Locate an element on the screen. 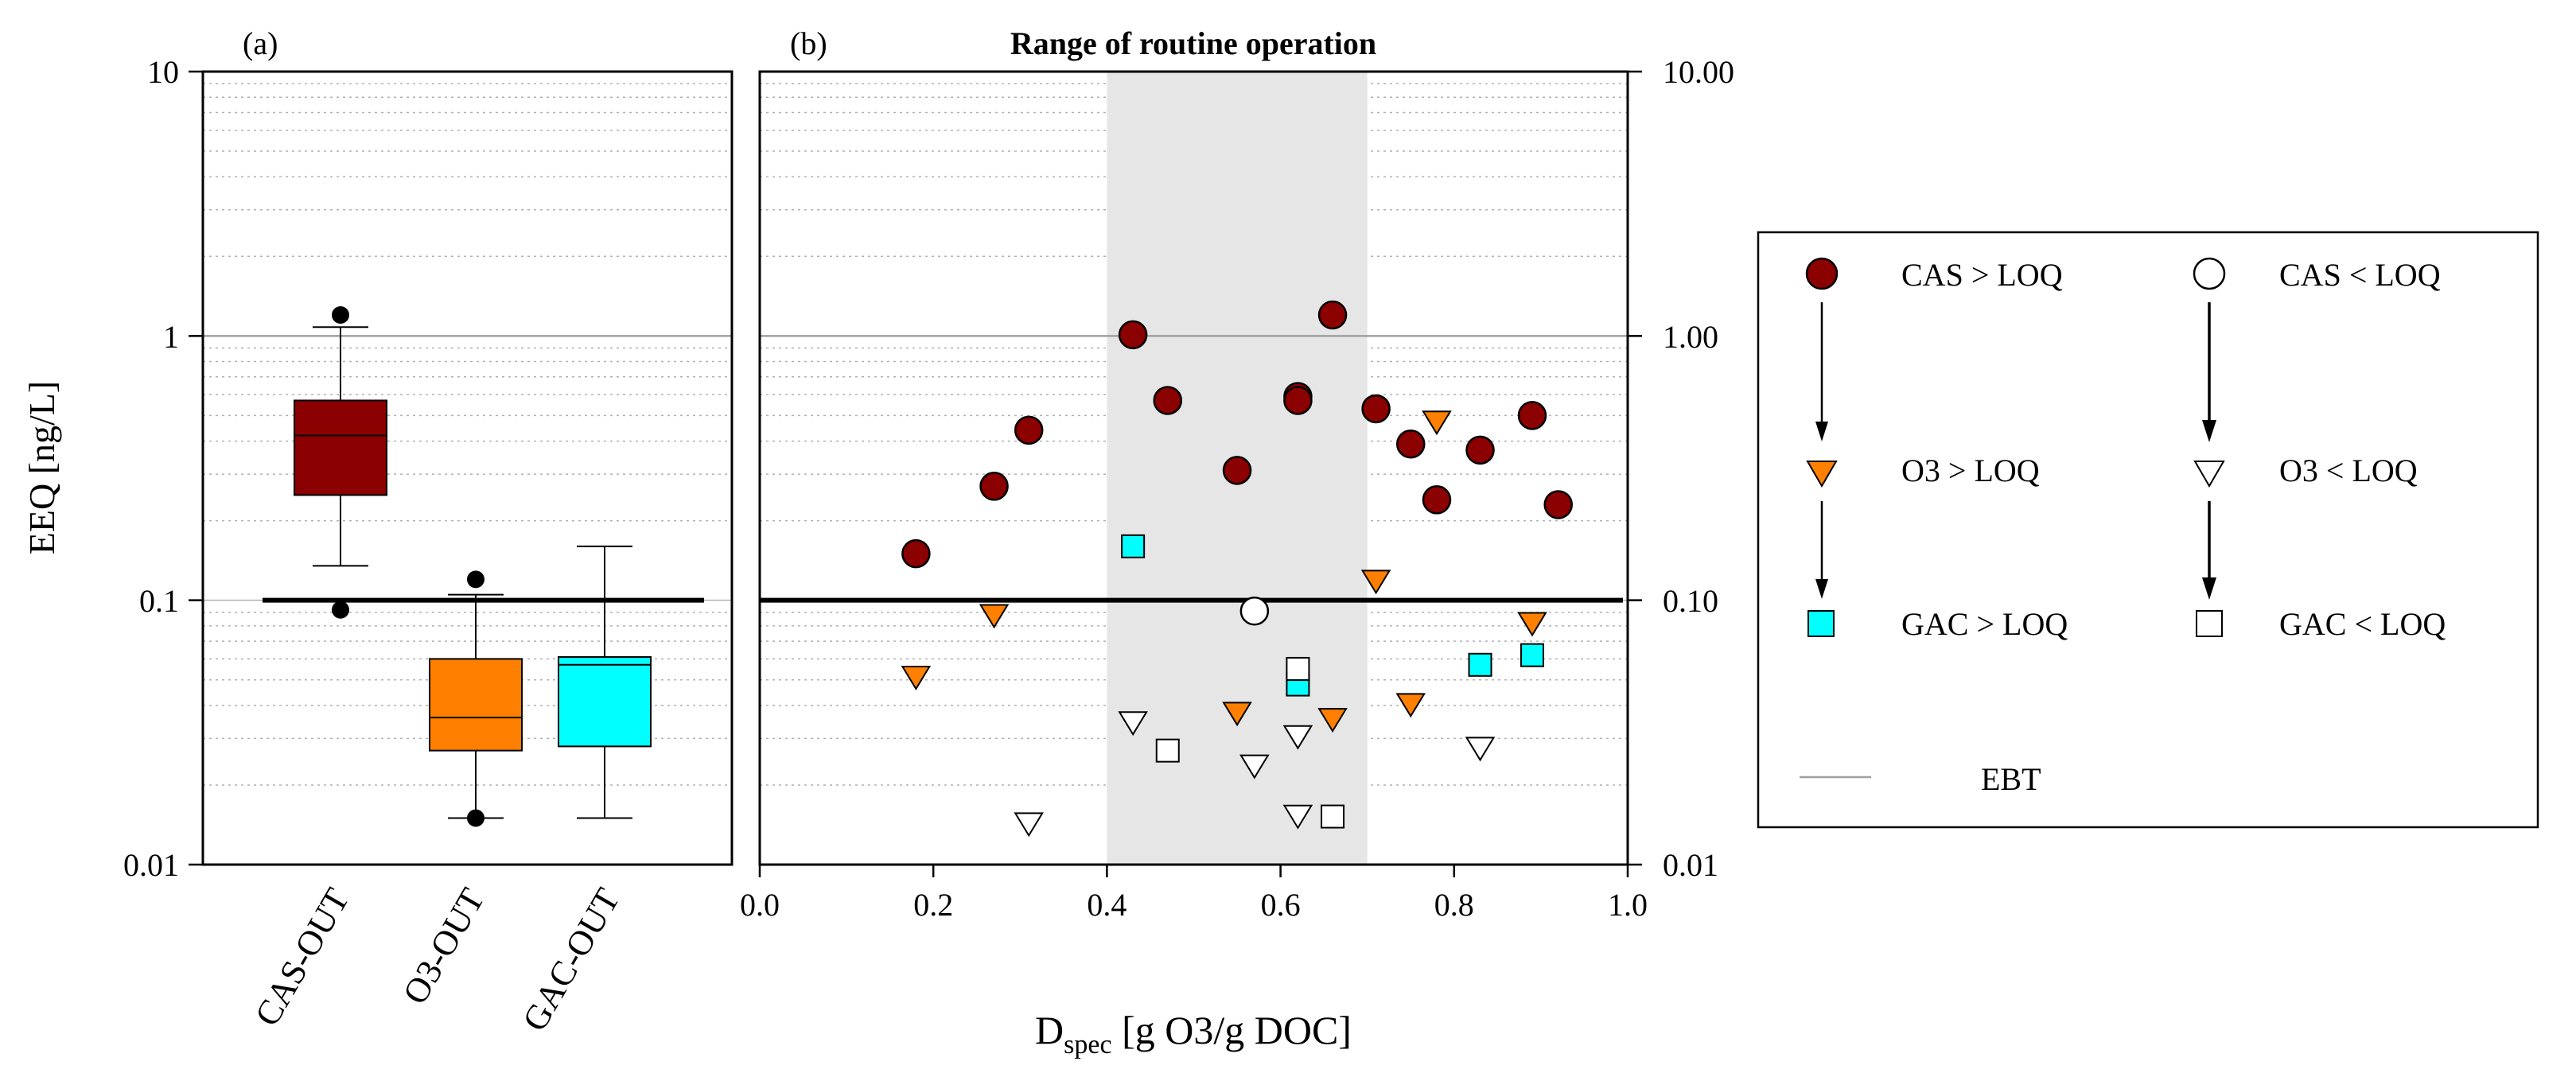  boxplot-group is located at coordinates (473, 566).